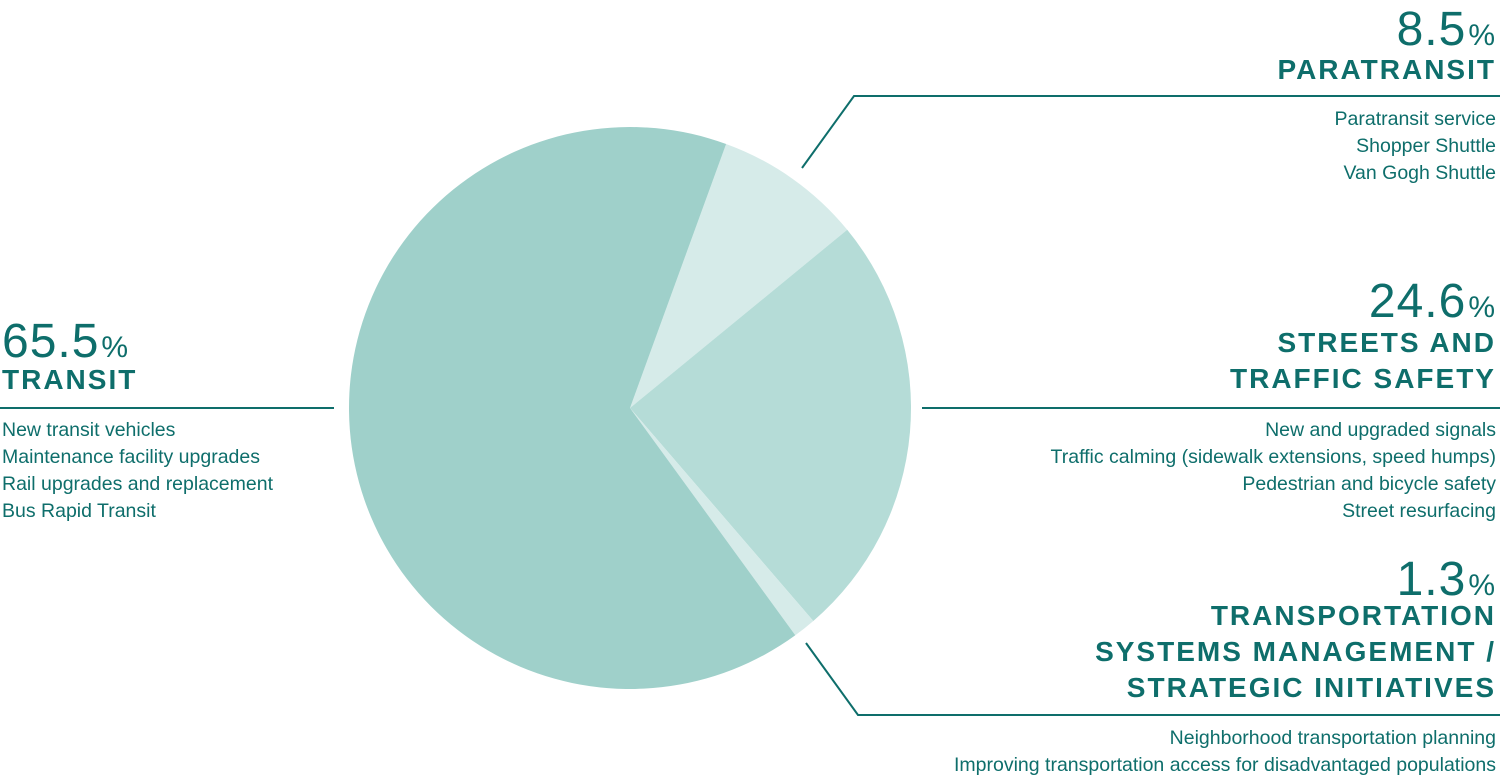 The image size is (1500, 783). I want to click on category-title-transit: TRANSIT, so click(70, 379).